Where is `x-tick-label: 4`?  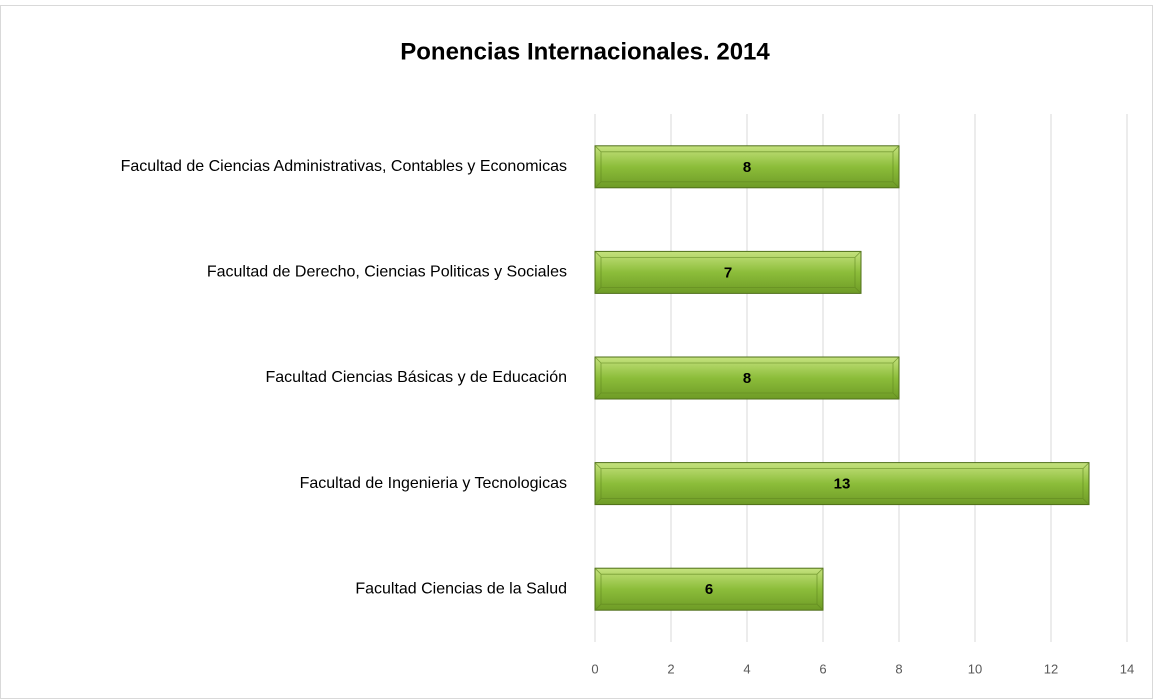
x-tick-label: 4 is located at coordinates (746, 668).